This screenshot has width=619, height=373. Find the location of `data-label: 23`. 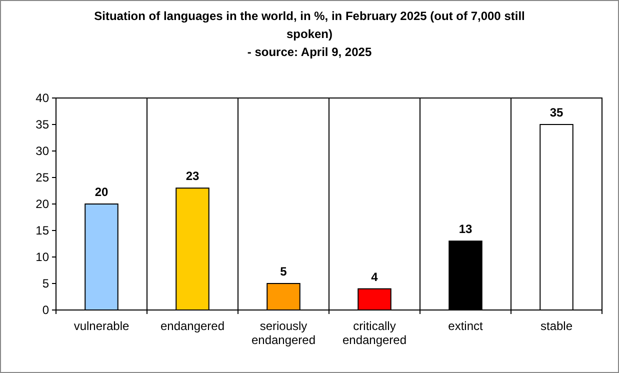

data-label: 23 is located at coordinates (193, 176).